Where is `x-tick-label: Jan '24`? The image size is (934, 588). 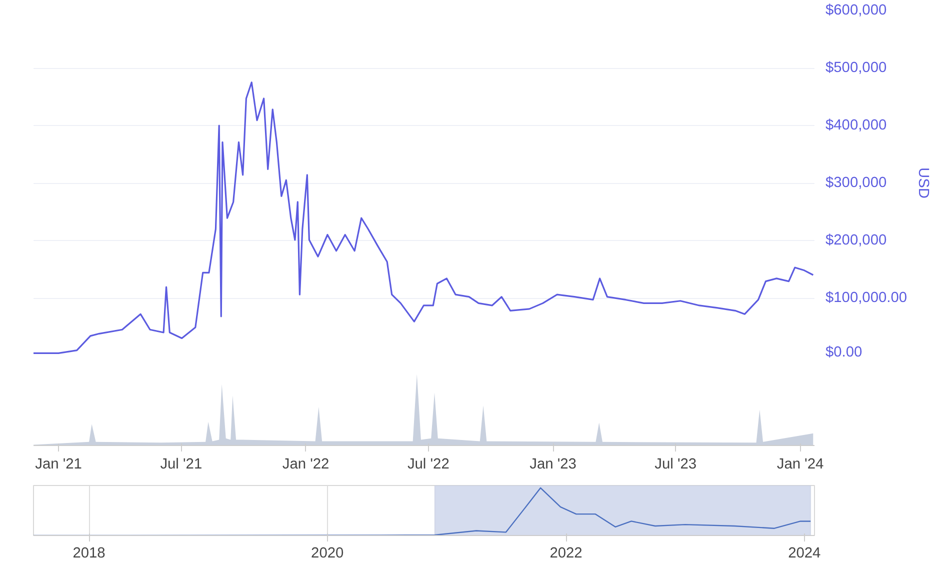 x-tick-label: Jan '24 is located at coordinates (800, 464).